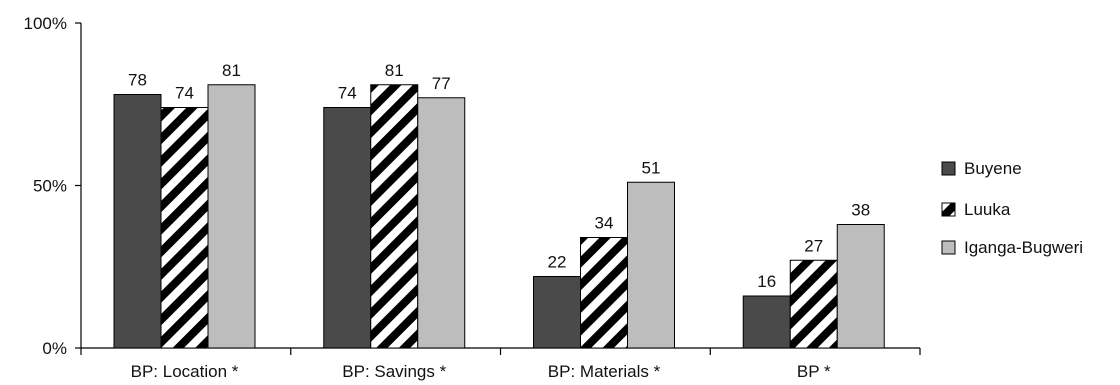 The image size is (1120, 385). I want to click on legend-label: Buyene, so click(993, 168).